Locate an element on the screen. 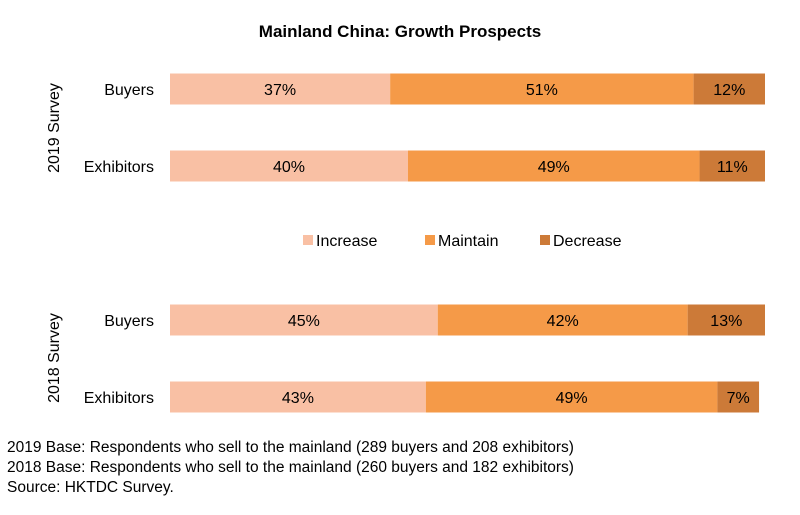 The height and width of the screenshot is (515, 800). row-label-2018-survey-exhibitors: Exhibitors is located at coordinates (119, 398).